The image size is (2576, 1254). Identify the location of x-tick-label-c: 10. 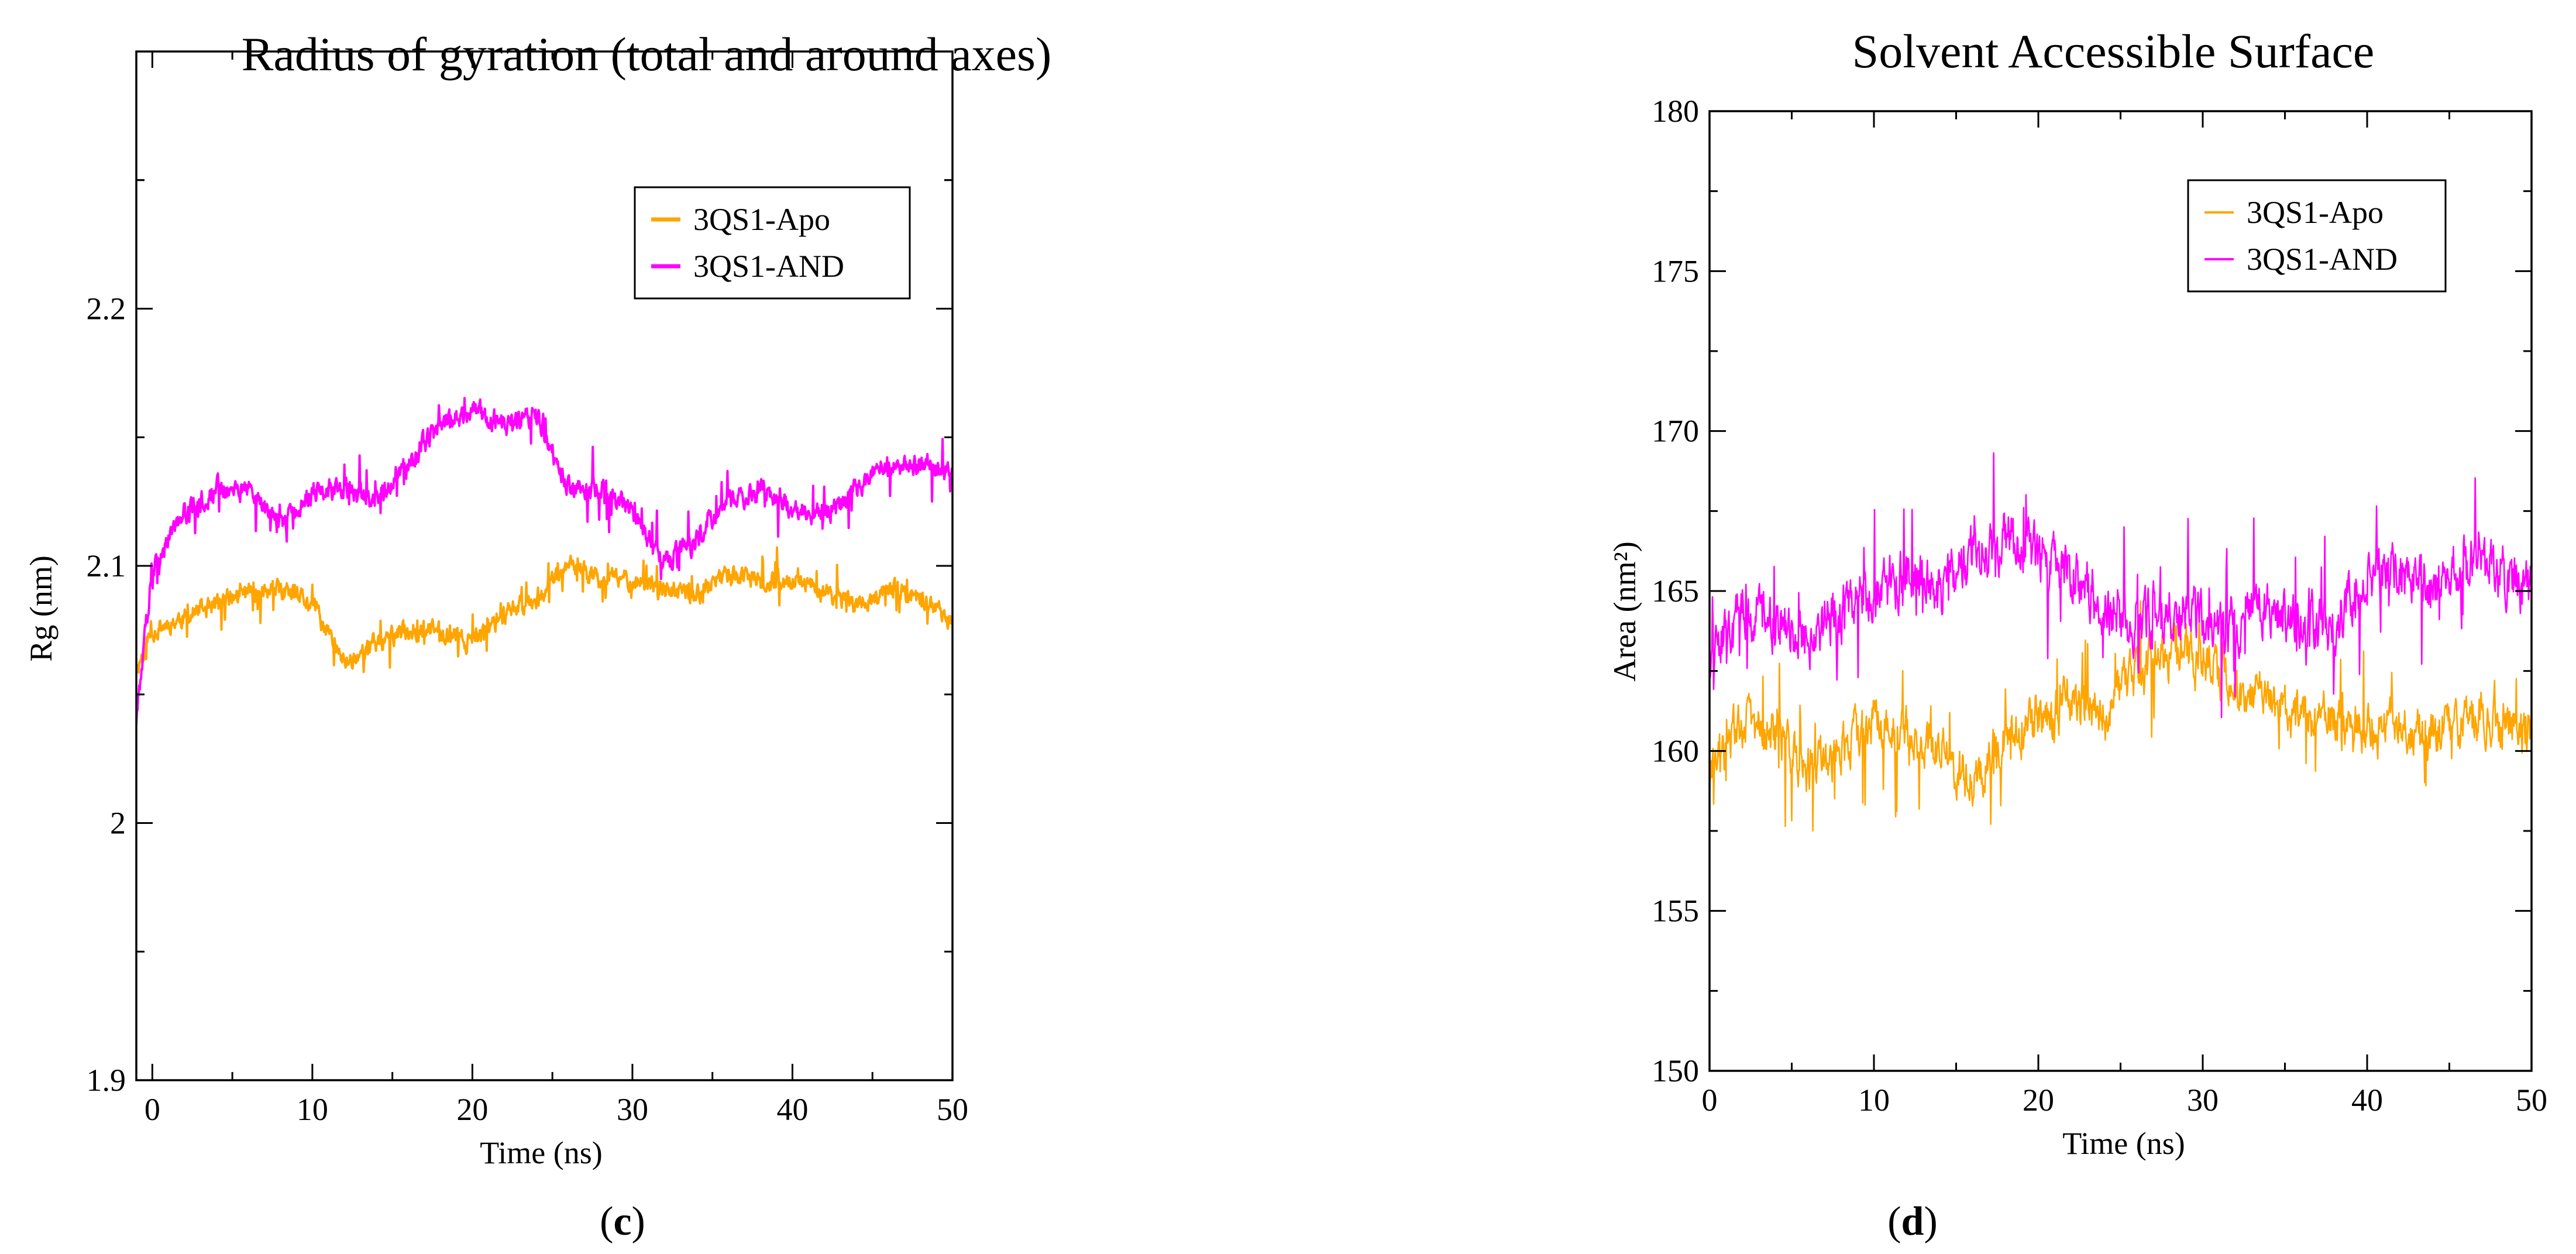
(313, 1109).